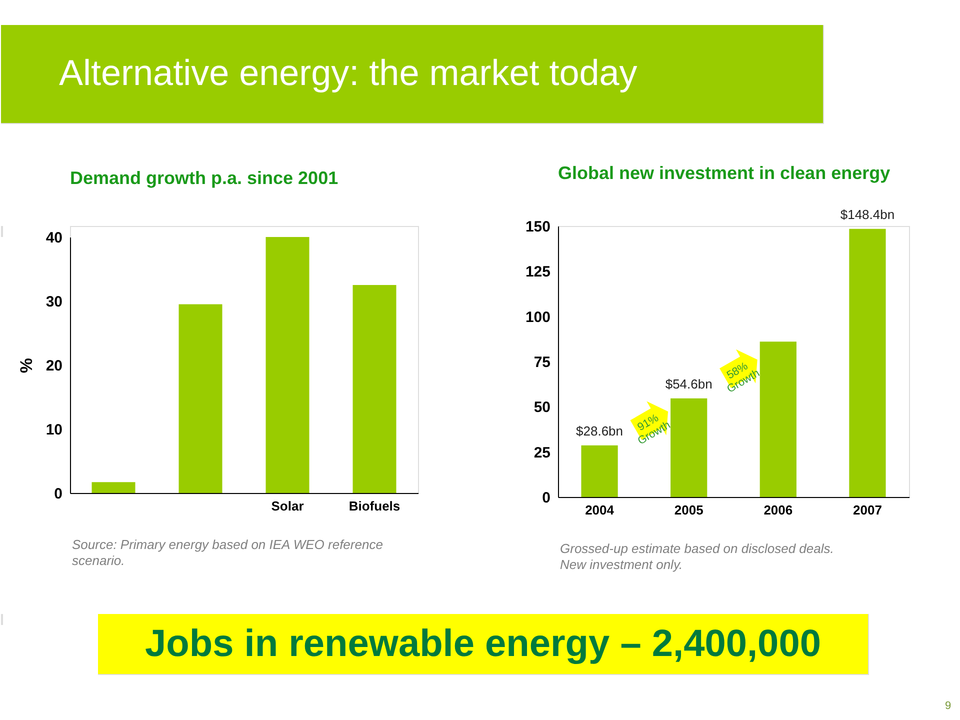 This screenshot has width=960, height=720. What do you see at coordinates (689, 510) in the screenshot?
I see `x-tick-label: 2005` at bounding box center [689, 510].